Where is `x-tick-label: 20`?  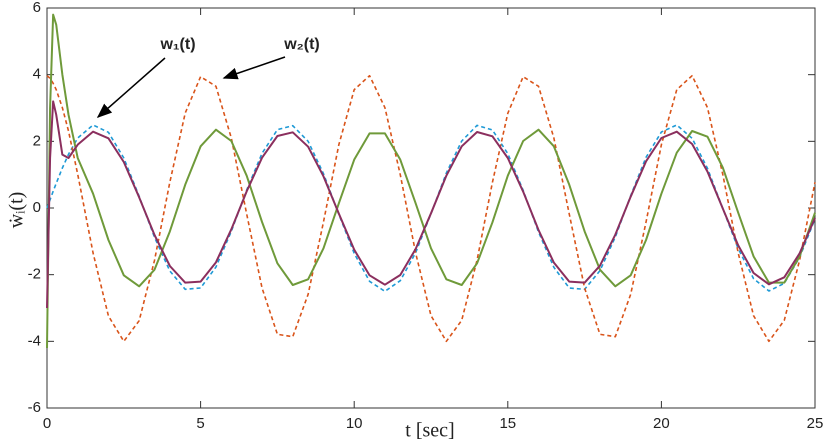
x-tick-label: 20 is located at coordinates (661, 423).